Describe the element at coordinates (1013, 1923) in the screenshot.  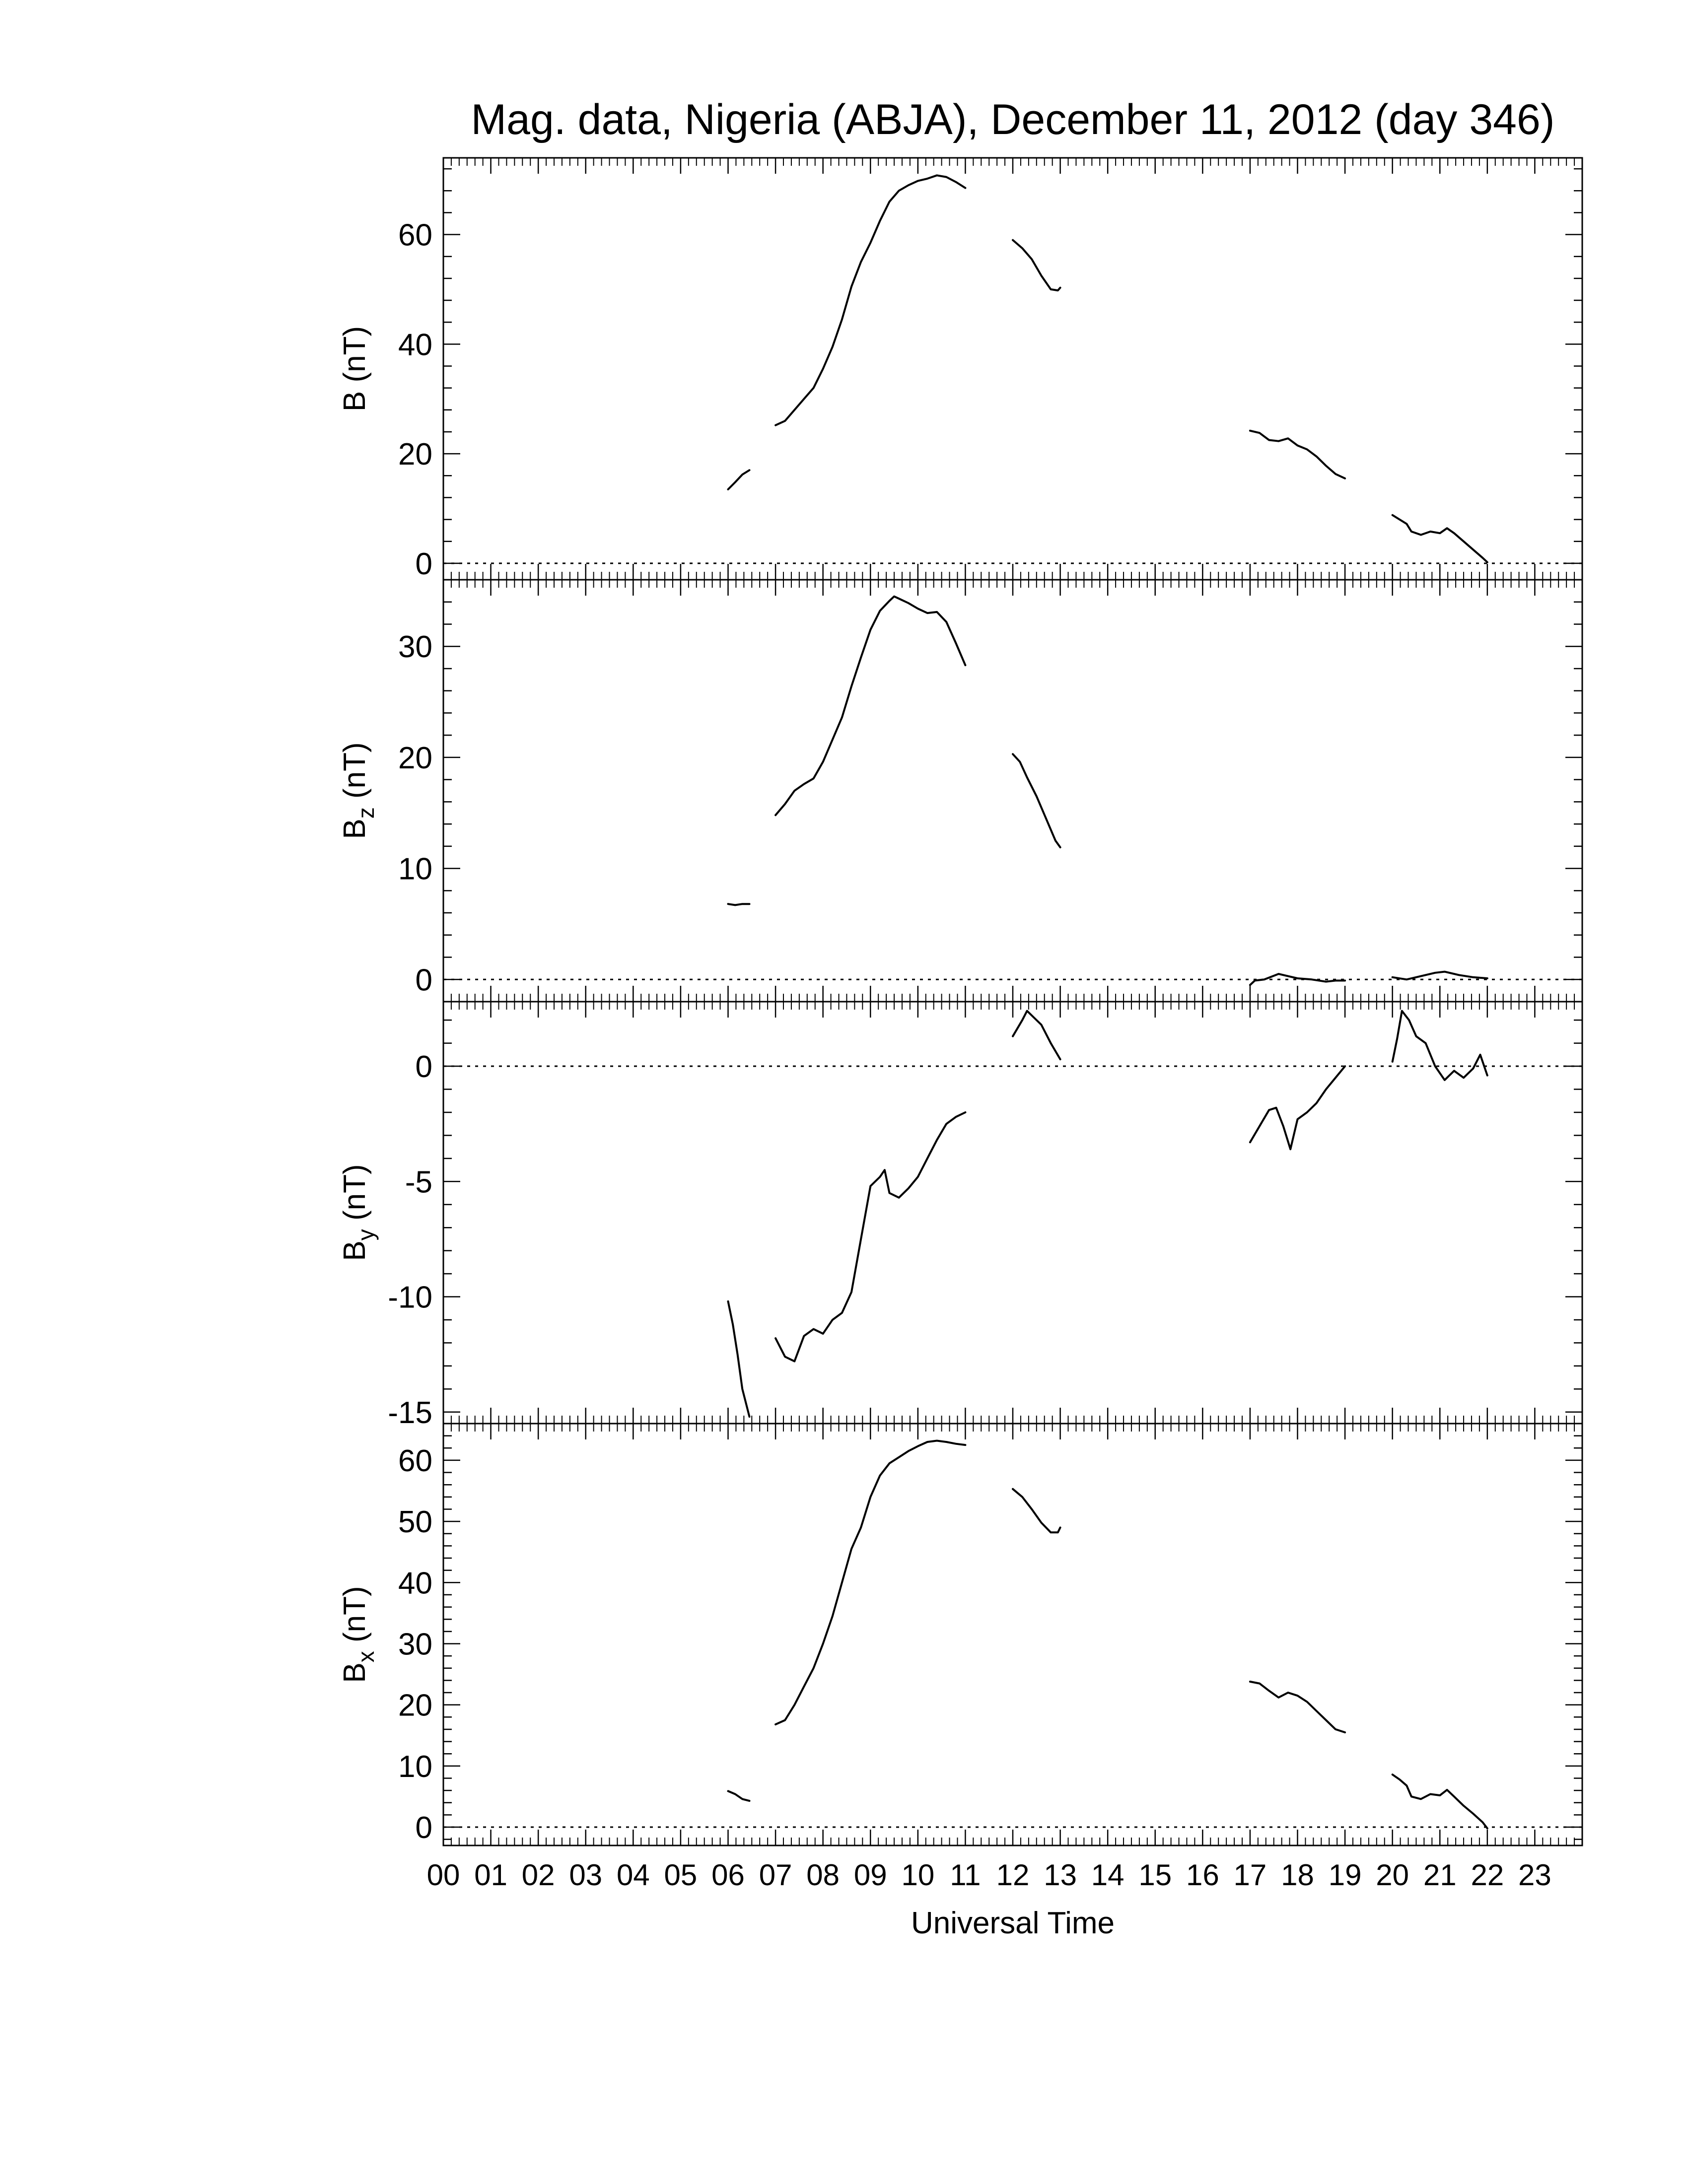
I see `x-axis-label: Universal Time` at that location.